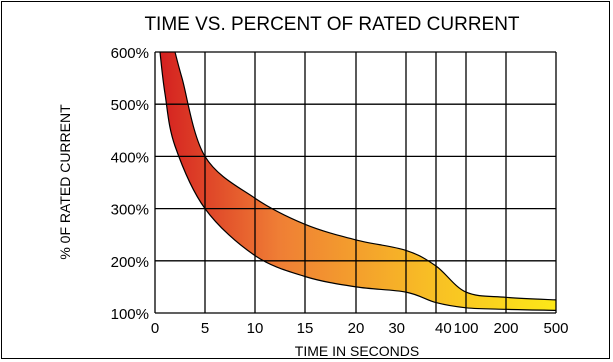 This screenshot has width=613, height=362. I want to click on x-tick-label: 5, so click(205, 328).